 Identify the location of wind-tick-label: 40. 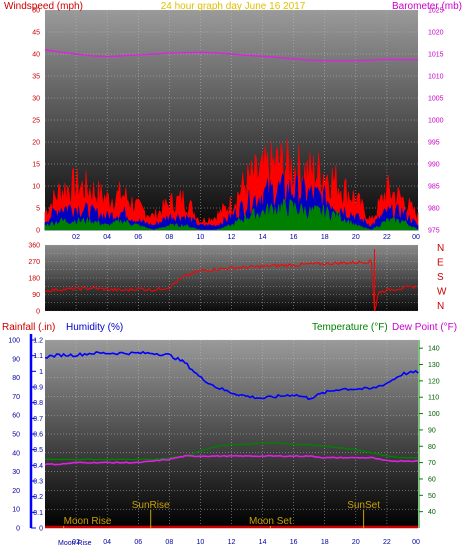
(36, 55).